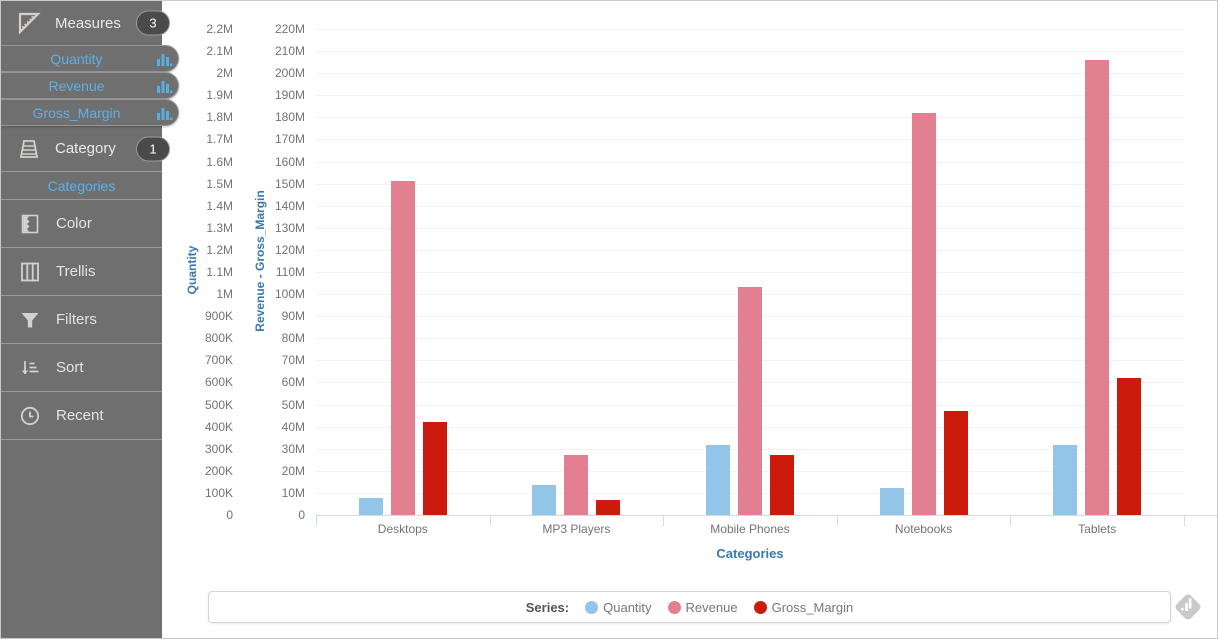 The image size is (1218, 639). What do you see at coordinates (218, 404) in the screenshot?
I see `y-tick-left: 500K` at bounding box center [218, 404].